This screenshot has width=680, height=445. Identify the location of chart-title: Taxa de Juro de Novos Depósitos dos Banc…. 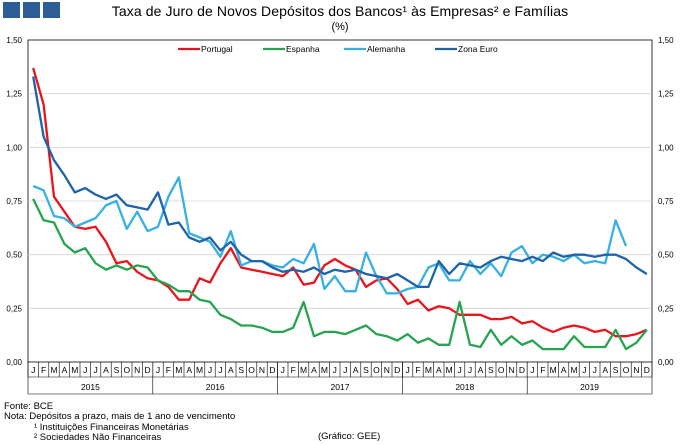
(340, 11).